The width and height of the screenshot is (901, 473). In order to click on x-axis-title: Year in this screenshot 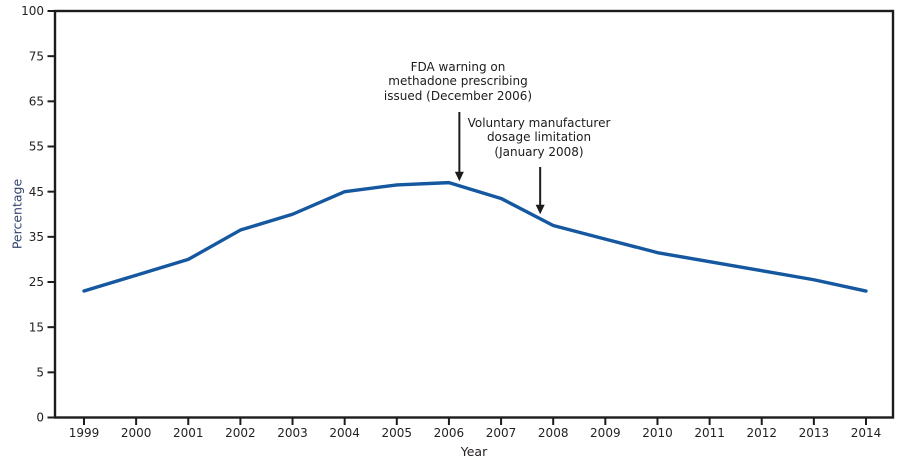, I will do `click(474, 451)`.